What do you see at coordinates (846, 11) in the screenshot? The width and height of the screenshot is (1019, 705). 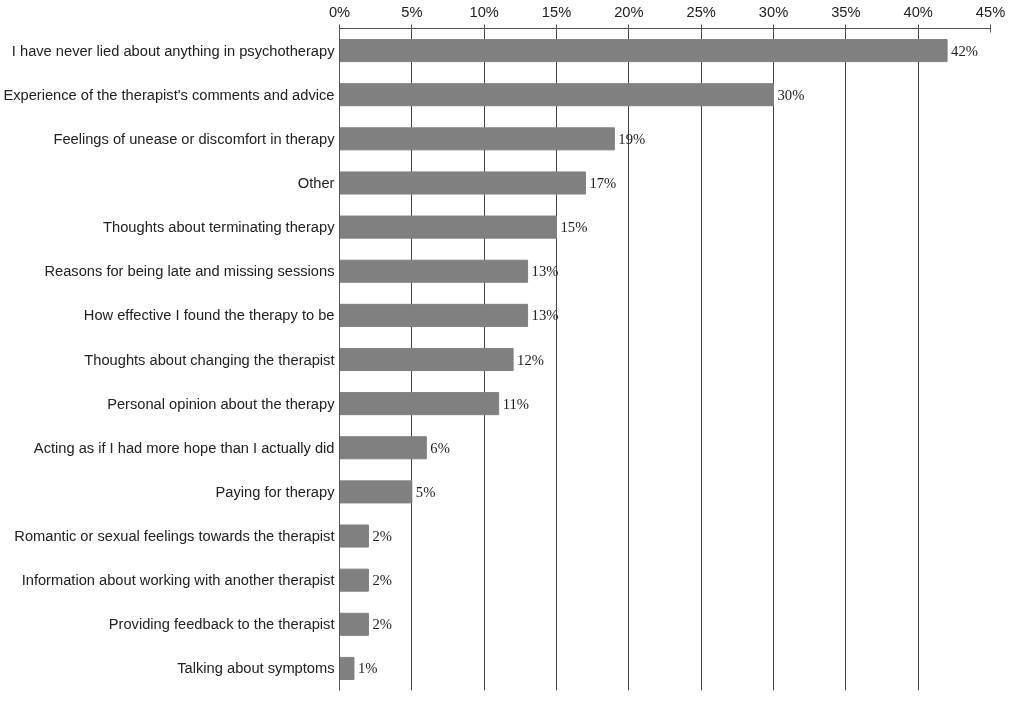 I see `x-tick-label: 35%` at bounding box center [846, 11].